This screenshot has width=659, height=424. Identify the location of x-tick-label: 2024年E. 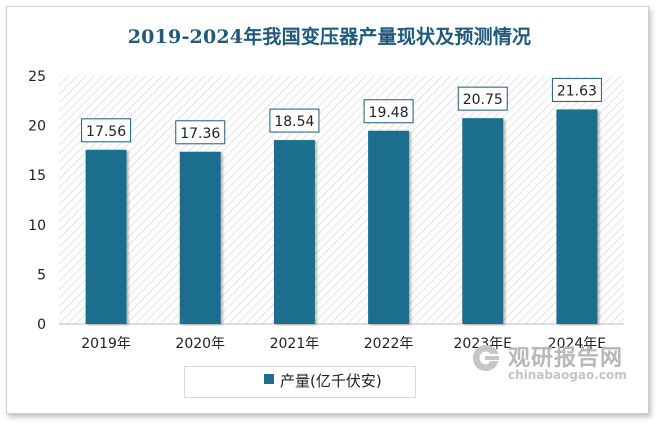
(577, 344).